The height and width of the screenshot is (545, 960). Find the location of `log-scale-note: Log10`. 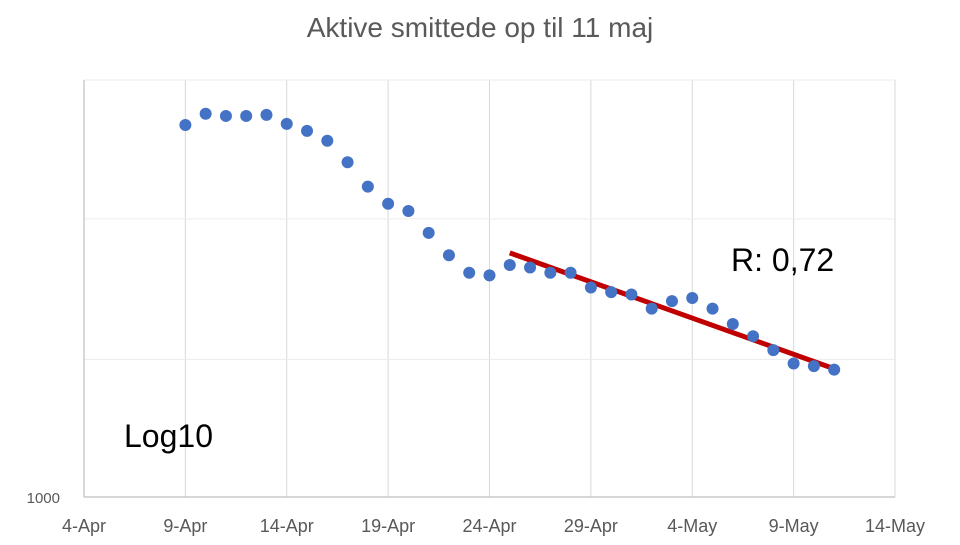

log-scale-note: Log10 is located at coordinates (168, 436).